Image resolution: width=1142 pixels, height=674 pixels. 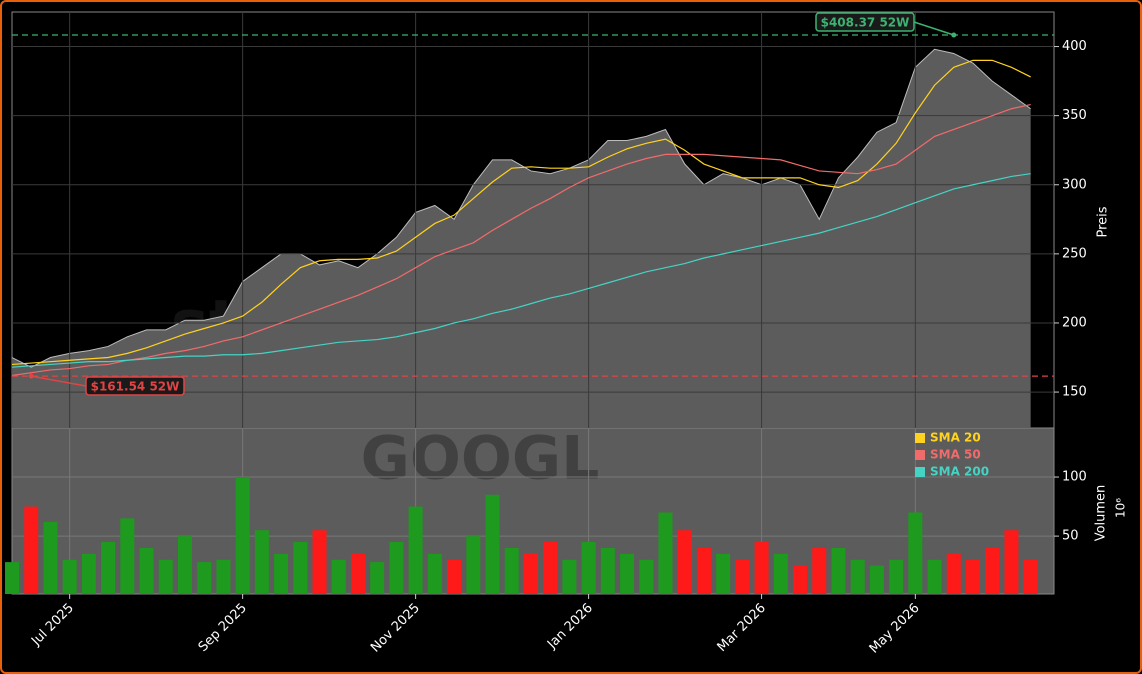 I want to click on y-scale-label: 10⁶, so click(x=1121, y=508).